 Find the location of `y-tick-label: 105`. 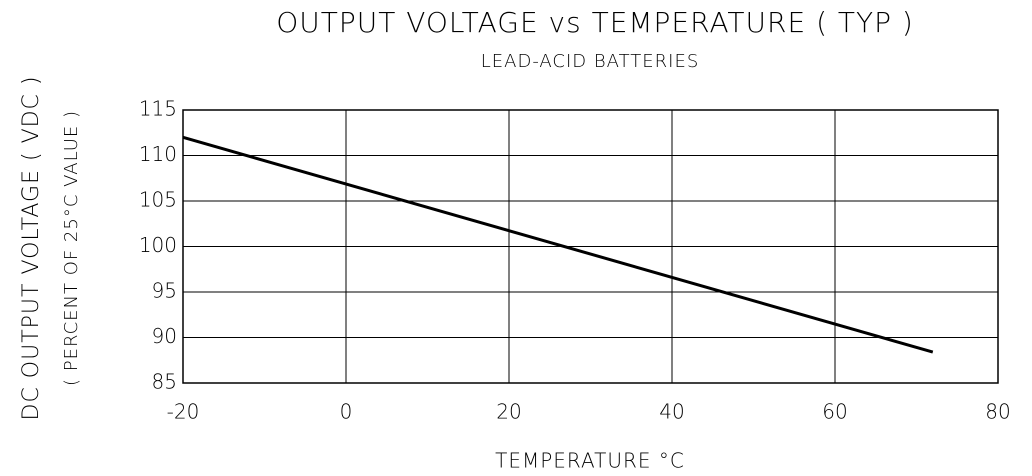

y-tick-label: 105 is located at coordinates (158, 200).